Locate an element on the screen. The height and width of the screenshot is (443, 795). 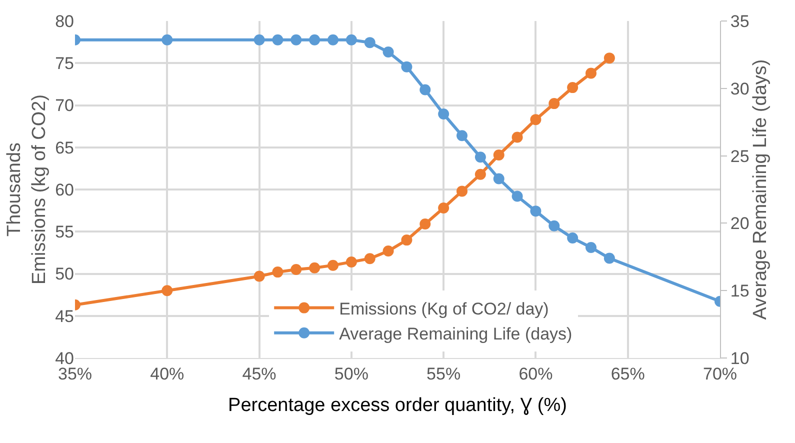
y-tick-label: 70 is located at coordinates (64, 106).